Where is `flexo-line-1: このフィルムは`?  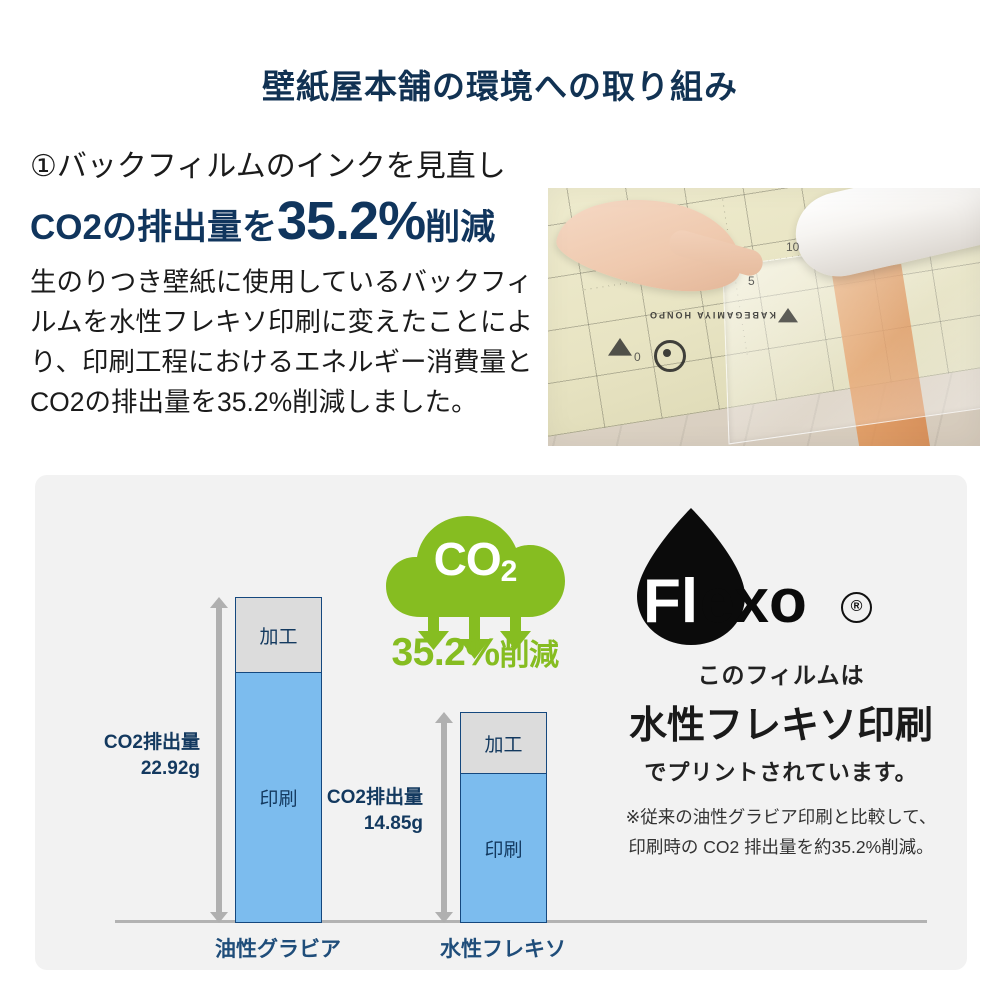 flexo-line-1: このフィルムは is located at coordinates (781, 675).